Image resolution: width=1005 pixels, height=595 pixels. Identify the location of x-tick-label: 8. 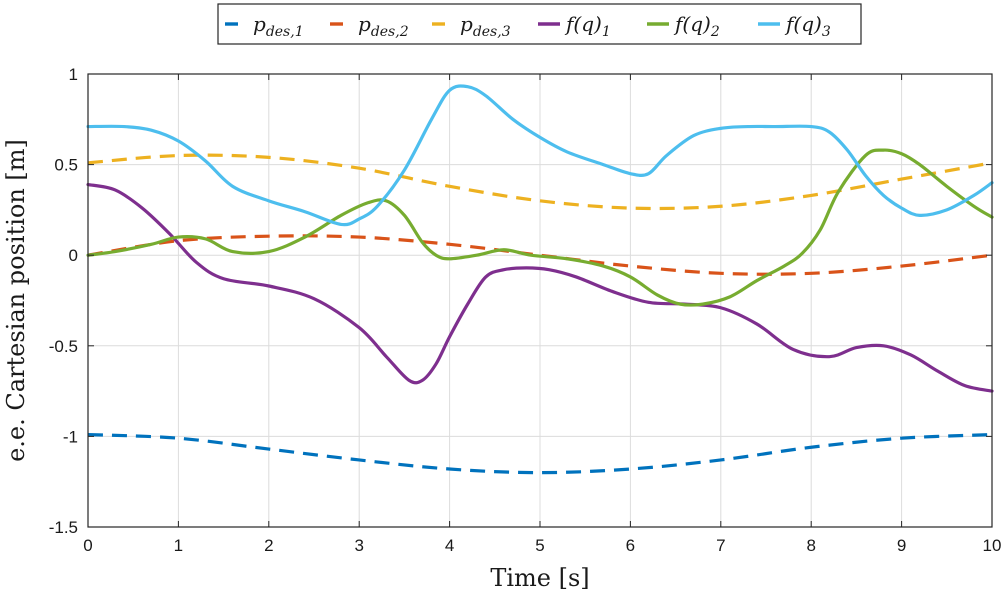
(810, 545).